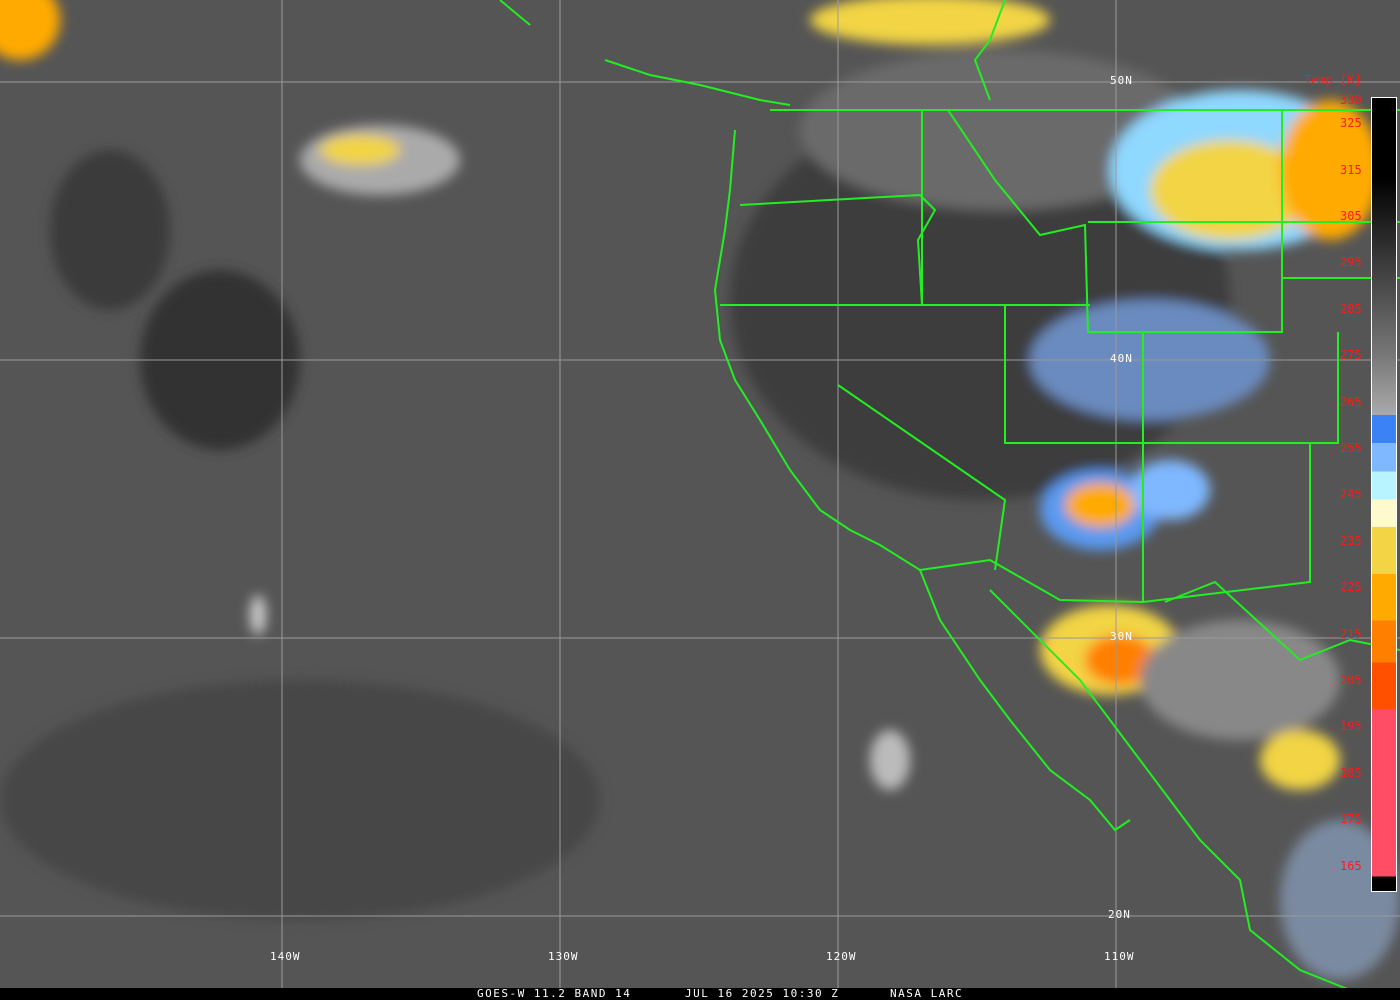  I want to click on colorbar-tick: 195, so click(1351, 726).